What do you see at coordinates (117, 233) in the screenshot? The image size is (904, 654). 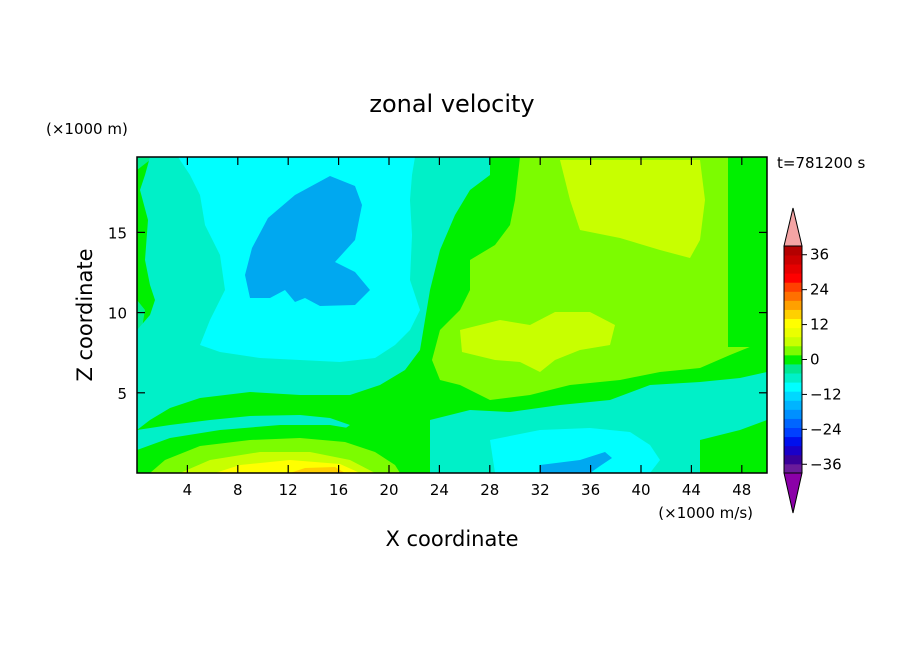 I see `y-tick-label: 15` at bounding box center [117, 233].